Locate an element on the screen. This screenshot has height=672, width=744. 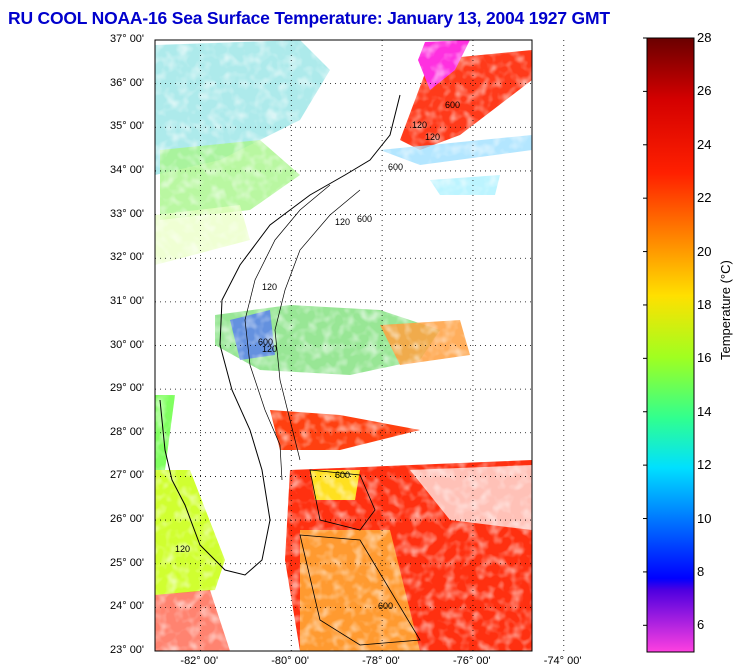
colorbar-tick-label: 10 is located at coordinates (704, 518).